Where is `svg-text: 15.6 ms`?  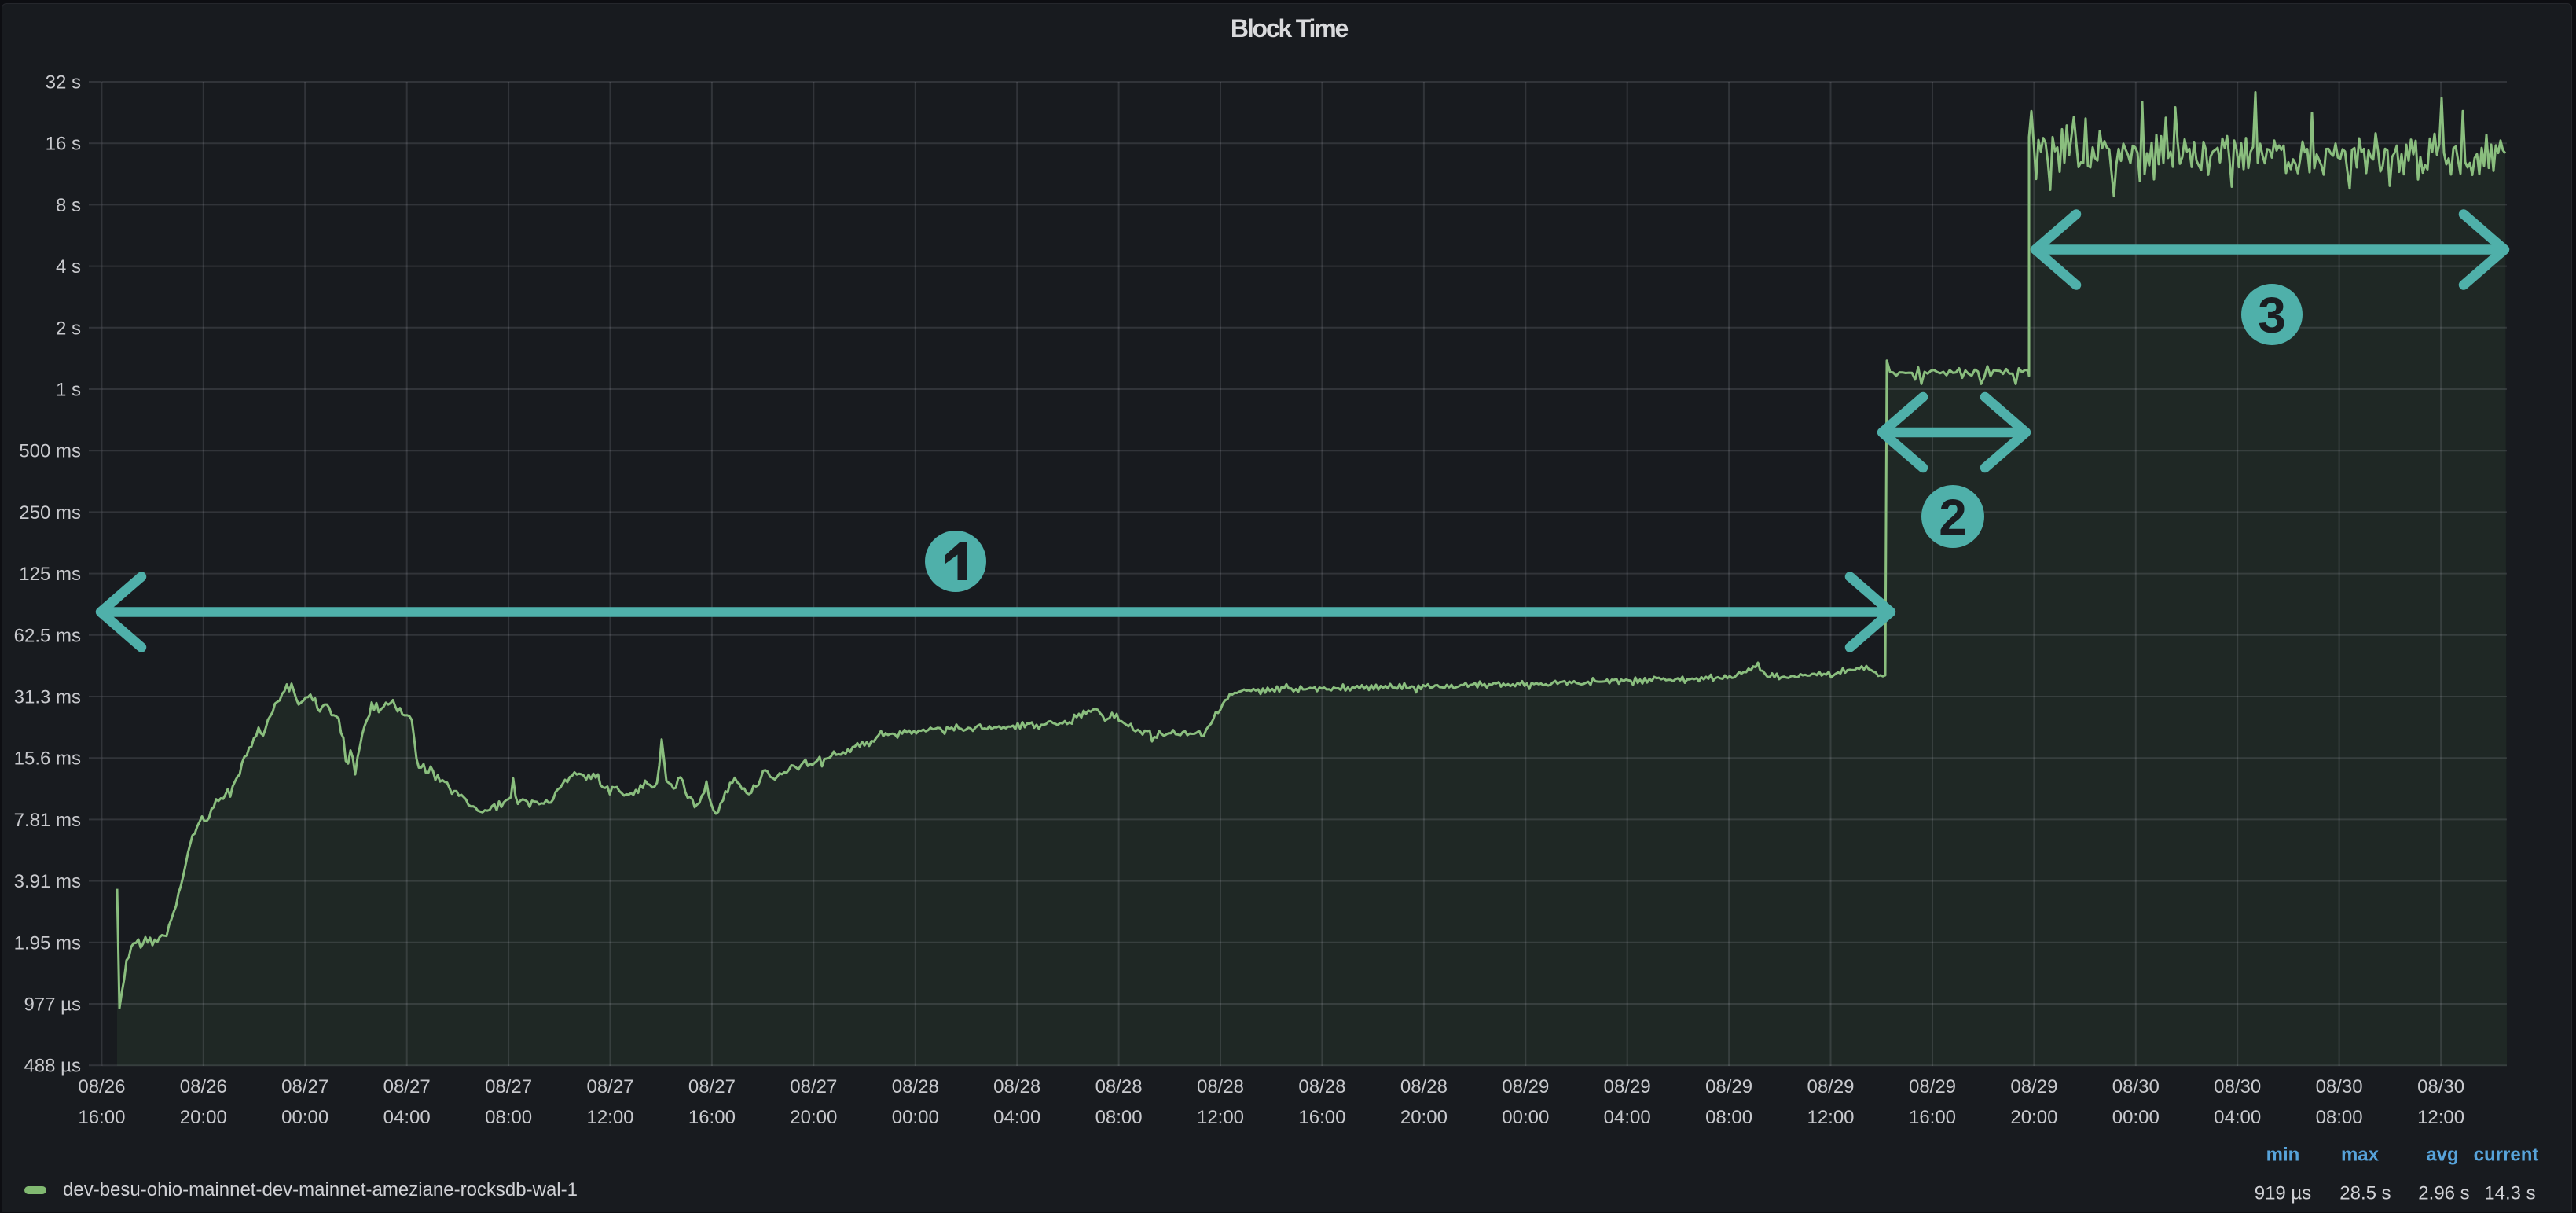 svg-text: 15.6 ms is located at coordinates (47, 759).